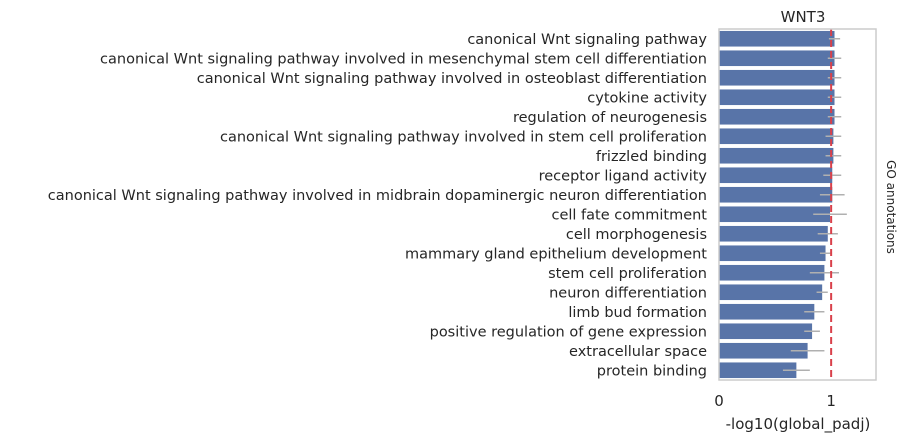 The height and width of the screenshot is (443, 906). I want to click on chart-title: WNT3, so click(803, 17).